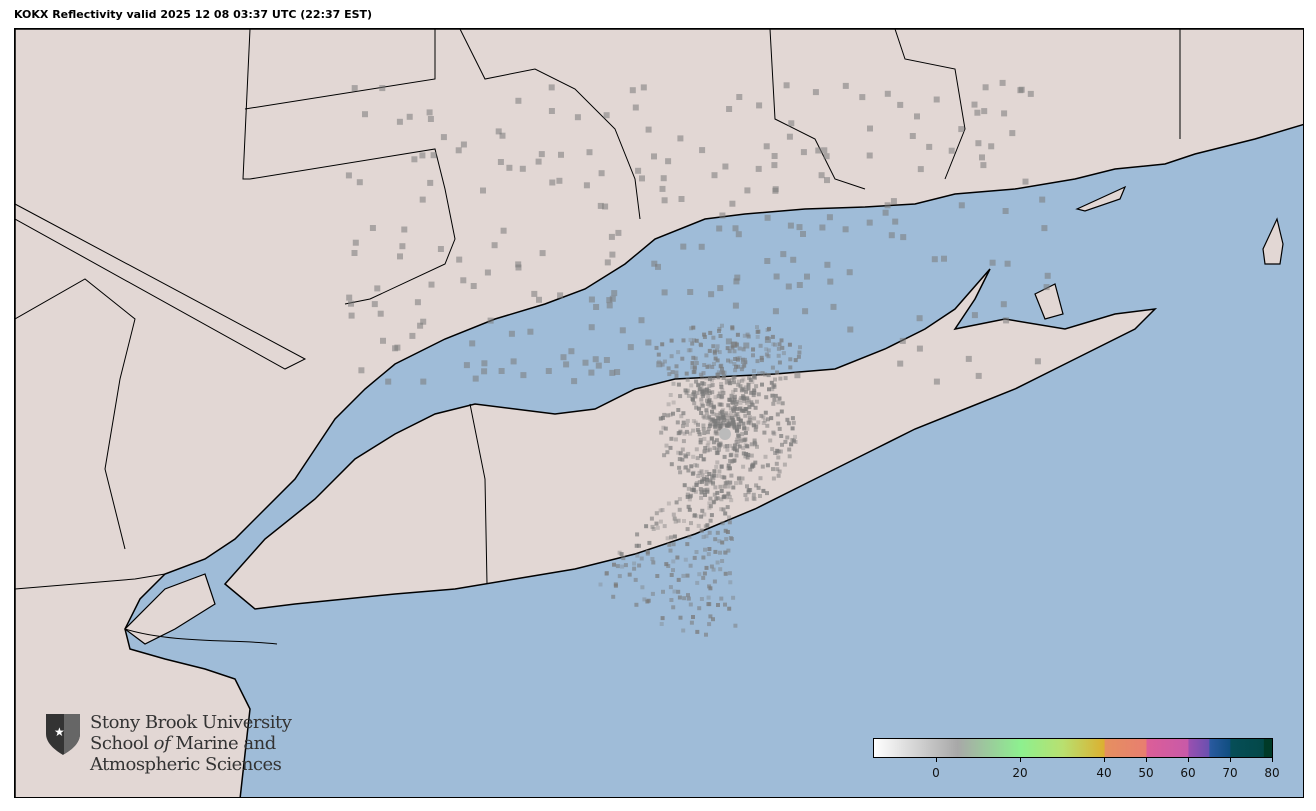 The width and height of the screenshot is (1316, 811). Describe the element at coordinates (186, 764) in the screenshot. I see `logo-line-3: Atmospheric Sciences` at that location.